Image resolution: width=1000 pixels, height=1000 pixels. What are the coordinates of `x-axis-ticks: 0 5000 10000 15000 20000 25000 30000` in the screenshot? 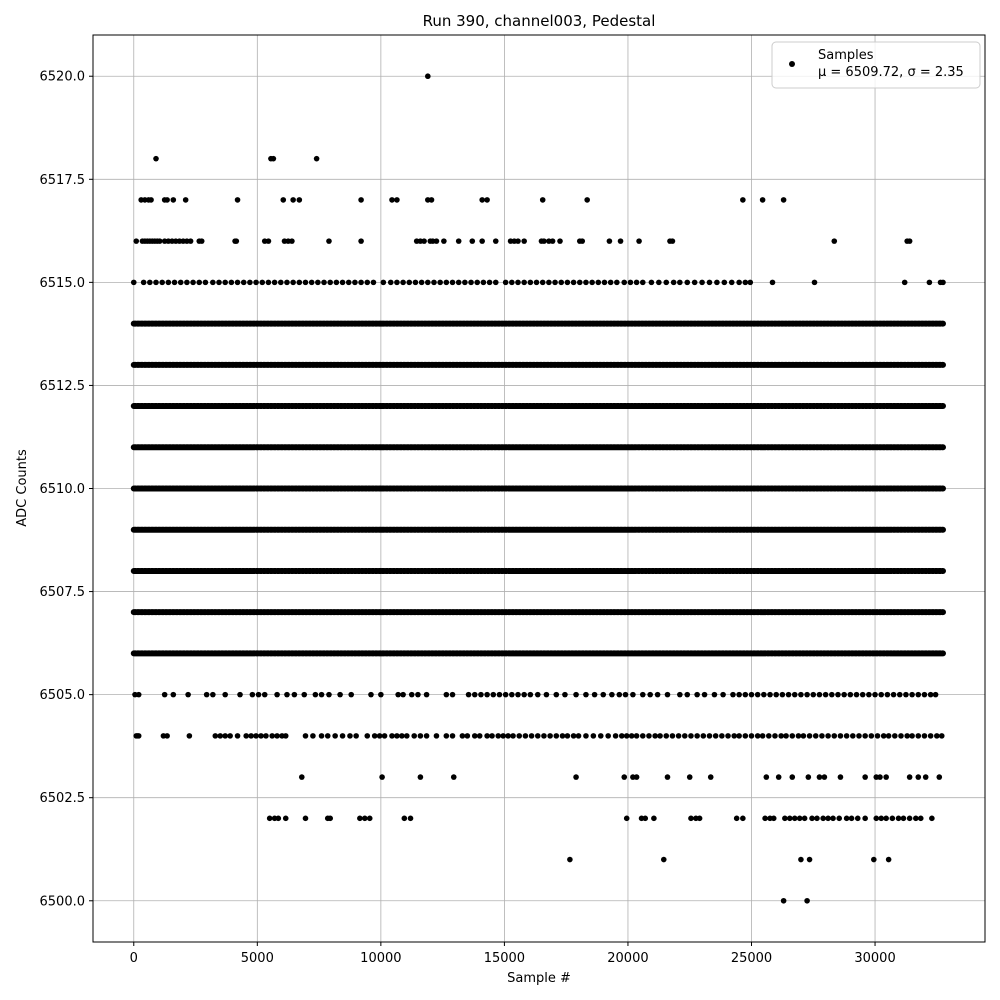 It's located at (513, 954).